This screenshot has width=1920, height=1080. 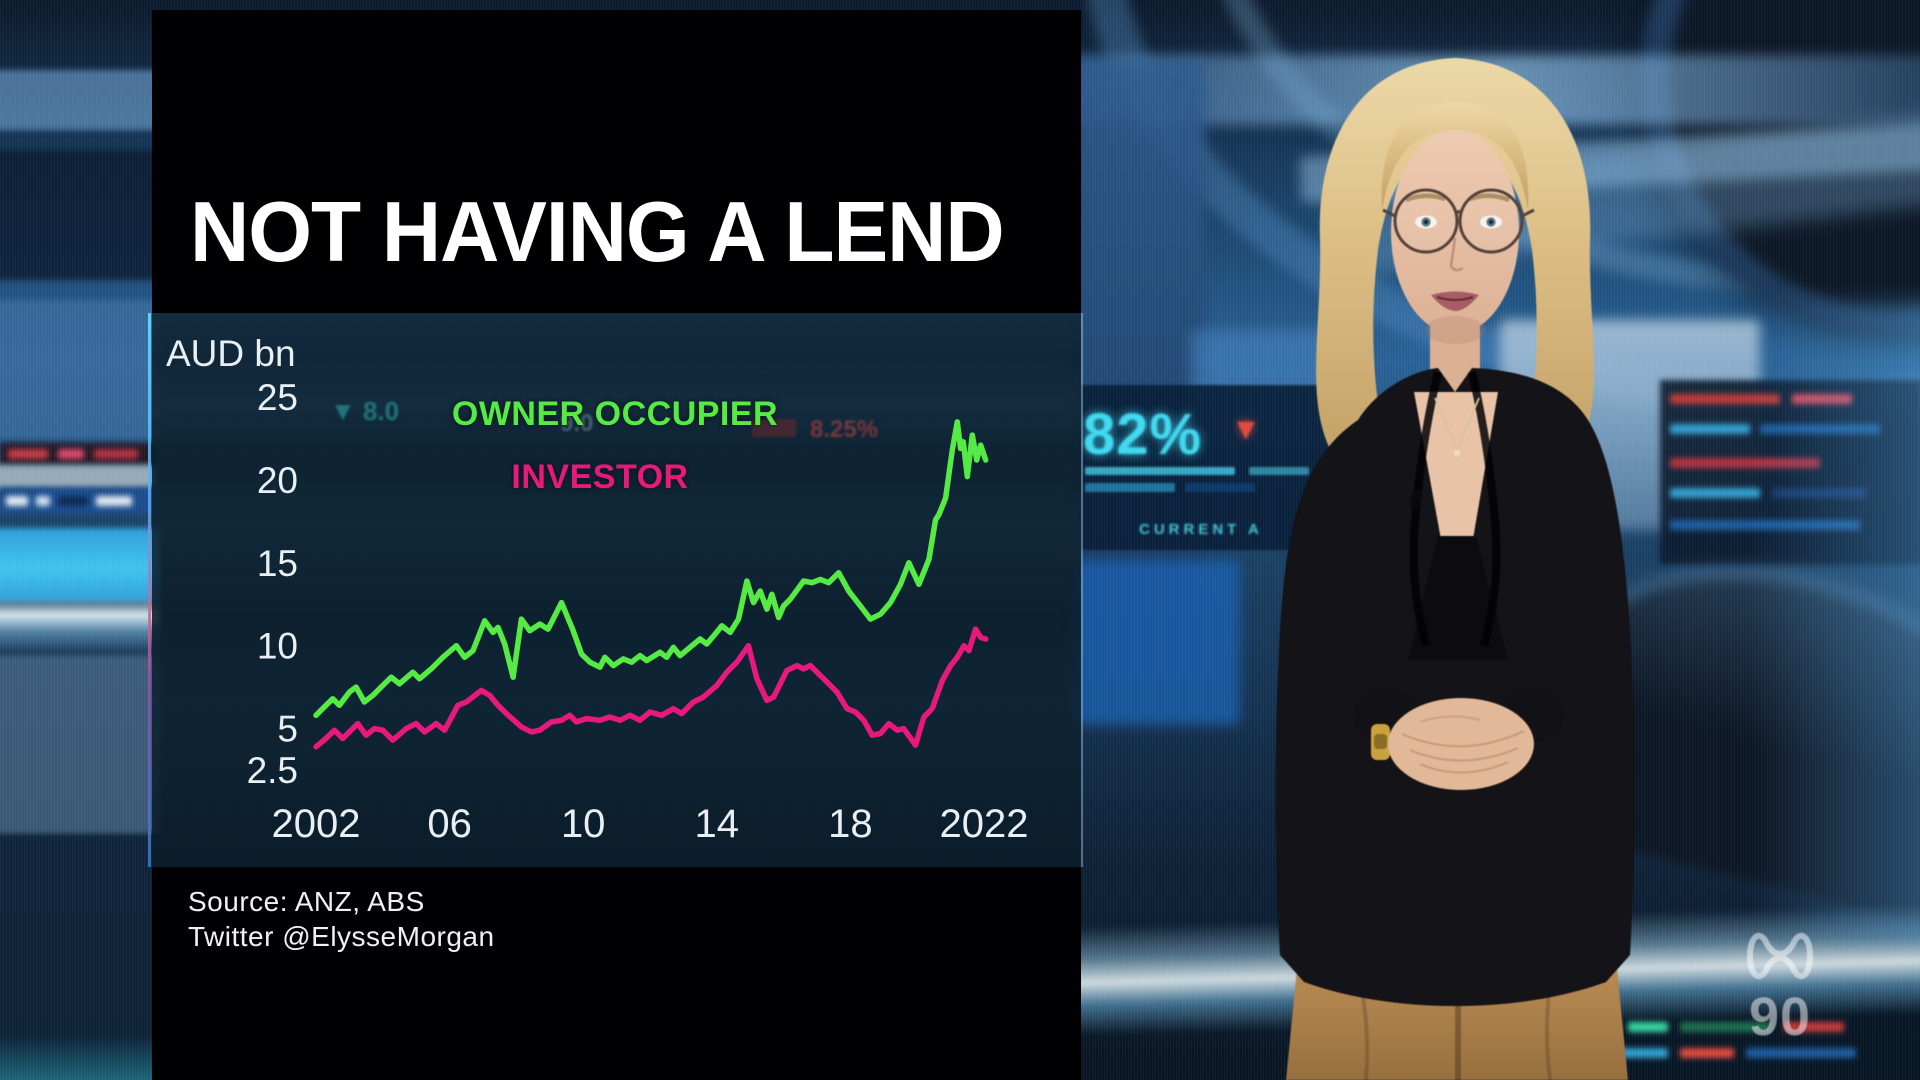 What do you see at coordinates (1246, 429) in the screenshot?
I see `down-triangle-icon: ▼` at bounding box center [1246, 429].